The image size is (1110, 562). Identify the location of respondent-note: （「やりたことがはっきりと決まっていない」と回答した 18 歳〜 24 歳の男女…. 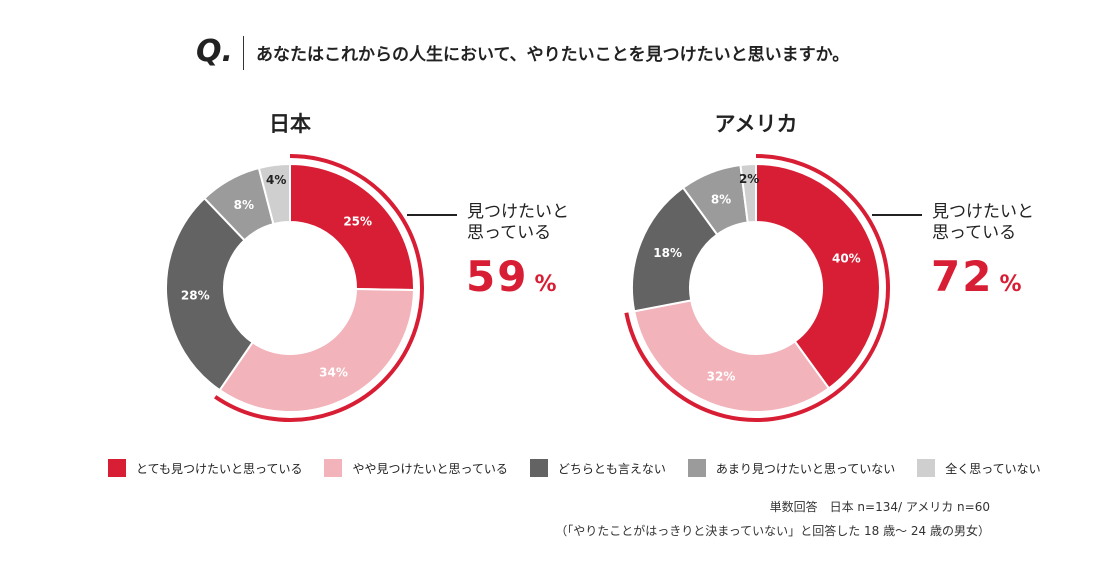
(772, 531).